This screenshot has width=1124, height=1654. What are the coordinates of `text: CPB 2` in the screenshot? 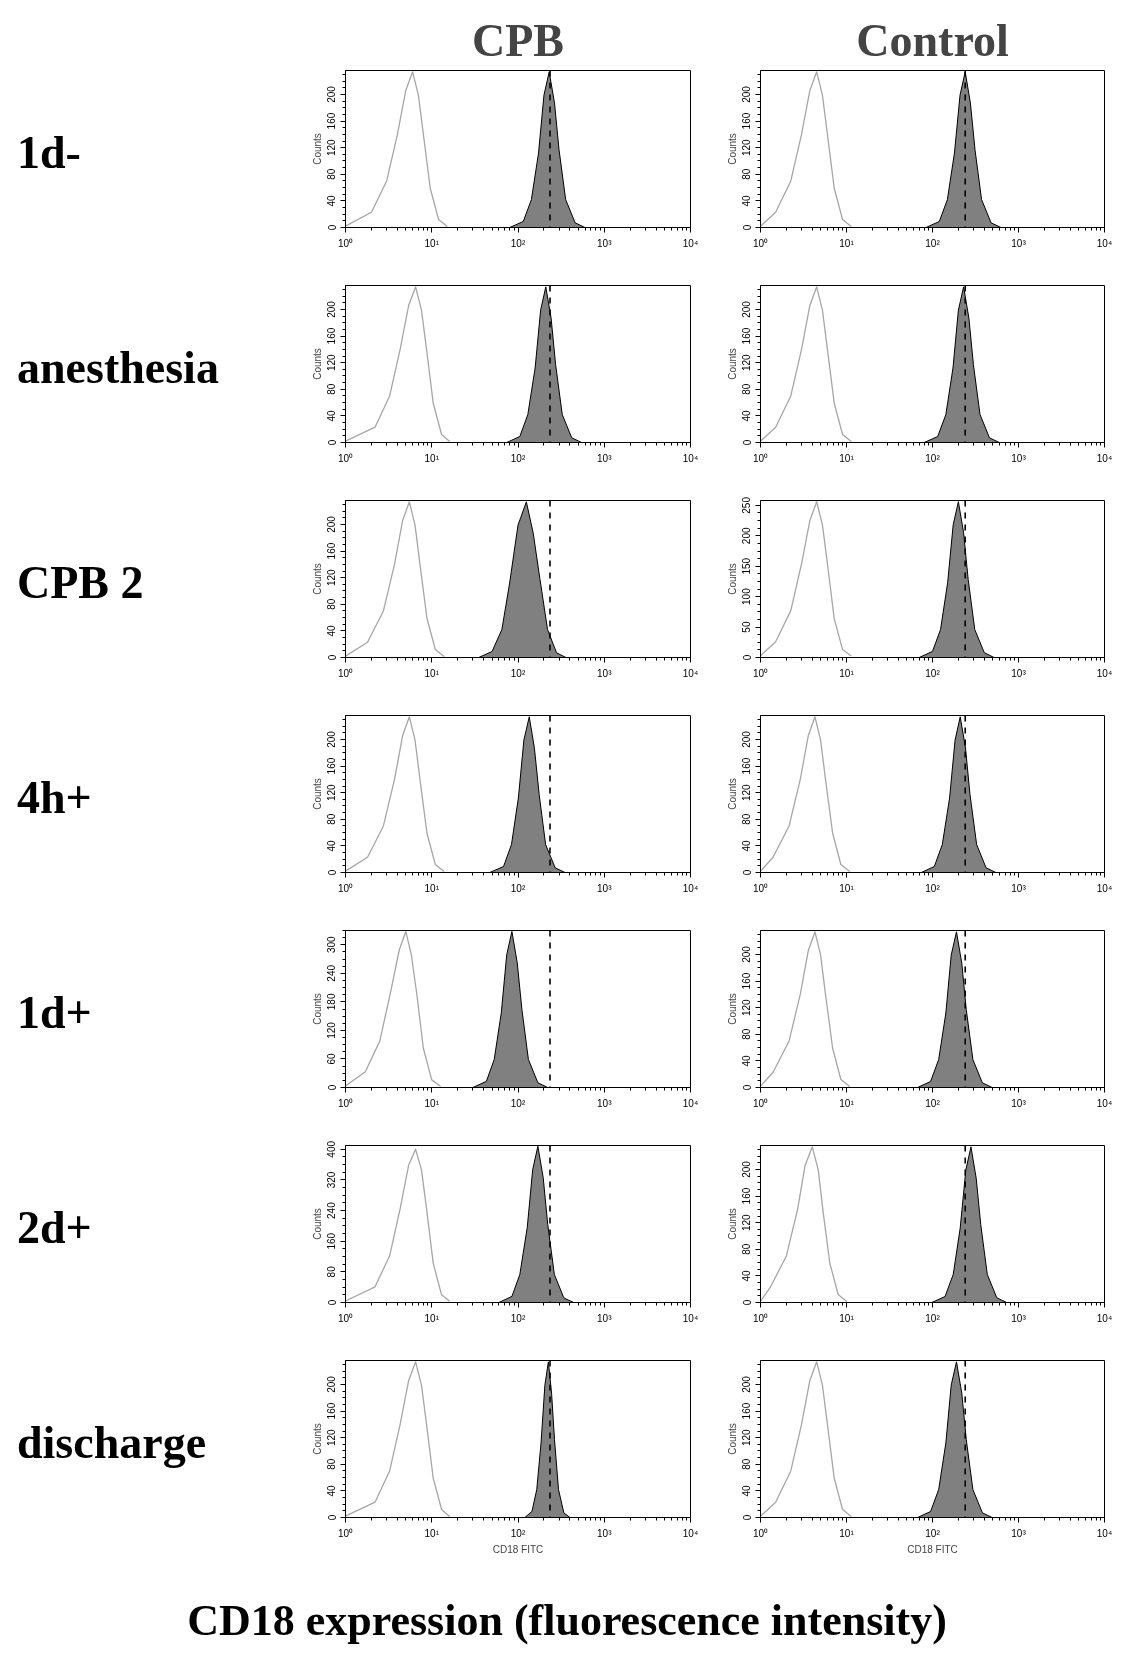 It's located at (80, 583).